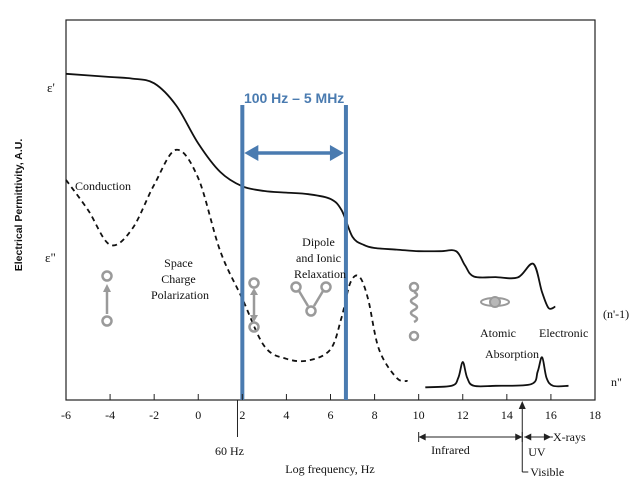  I want to click on highlight-label: 100 Hz – 5 MHz, so click(294, 98).